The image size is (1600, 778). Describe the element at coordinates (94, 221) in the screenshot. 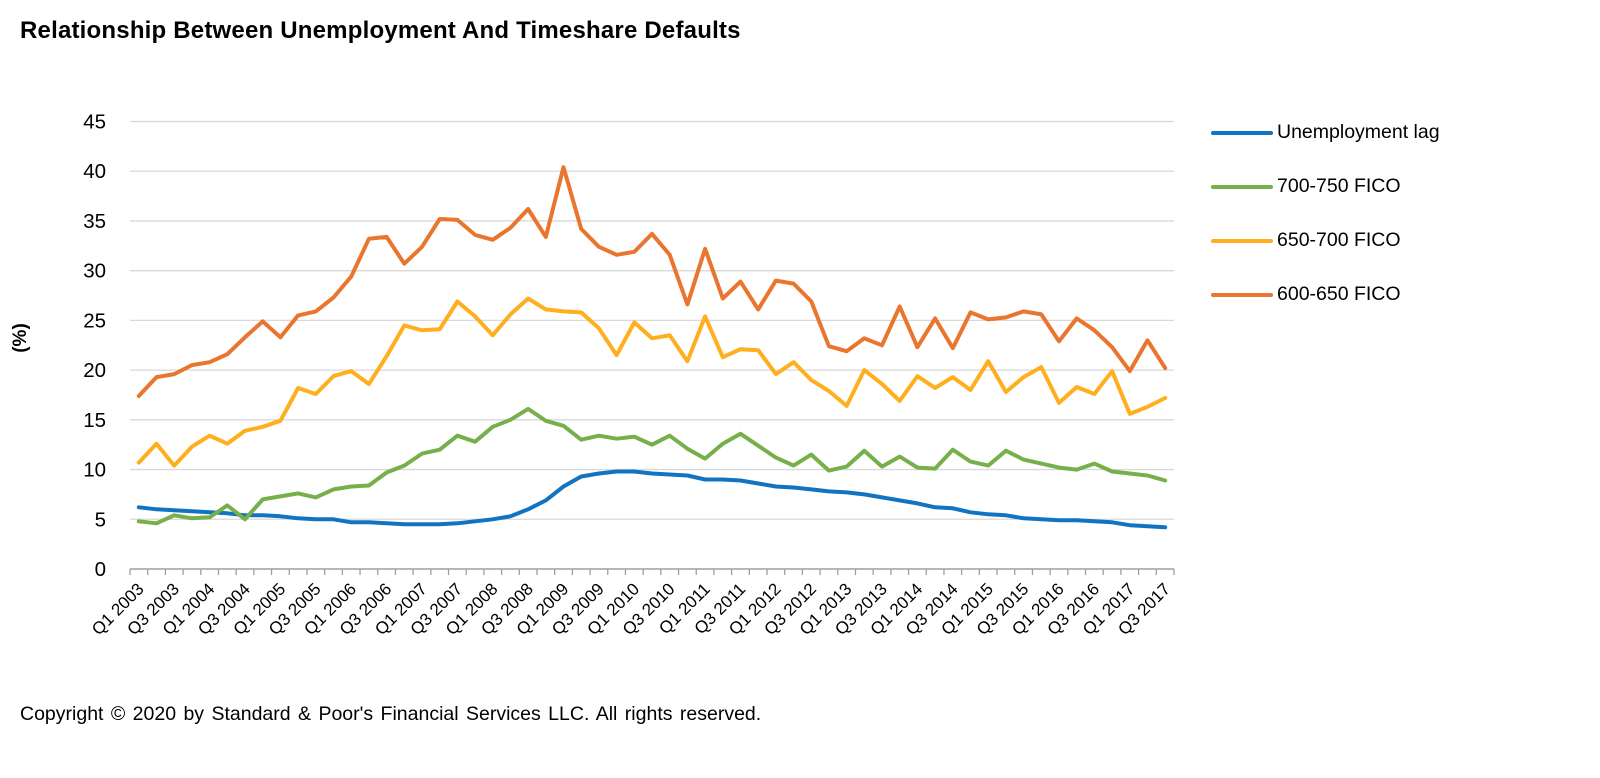

I see `y-tick-label: 35` at that location.